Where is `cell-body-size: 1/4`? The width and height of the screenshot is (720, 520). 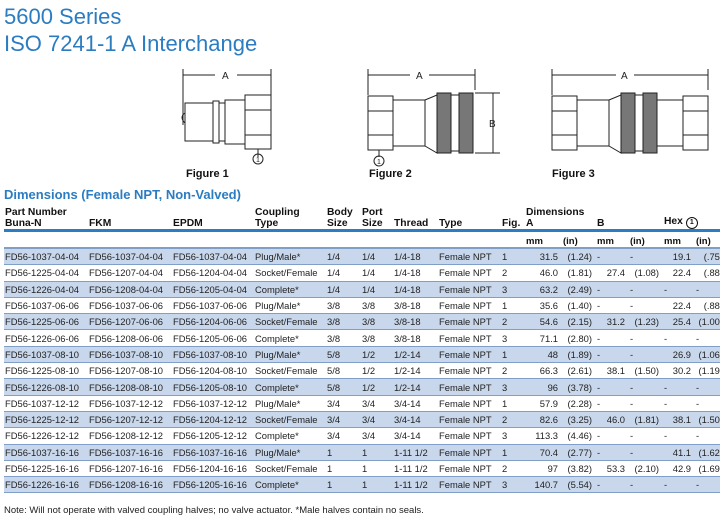
cell-body-size: 1/4 is located at coordinates (343, 257).